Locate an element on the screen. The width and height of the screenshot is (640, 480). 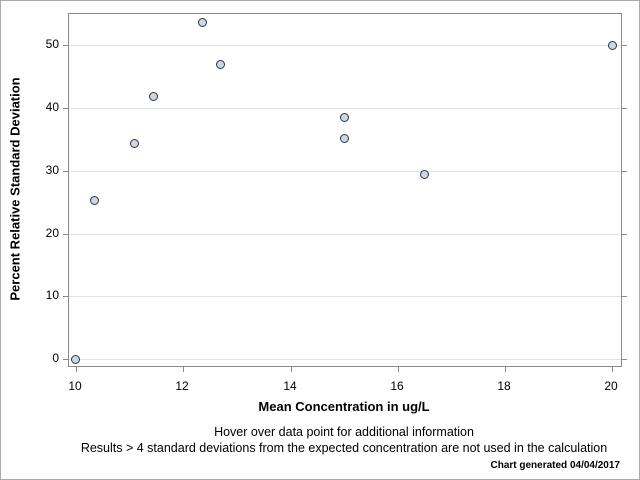
x-axis-title: Mean Concentration in ug/L is located at coordinates (344, 406).